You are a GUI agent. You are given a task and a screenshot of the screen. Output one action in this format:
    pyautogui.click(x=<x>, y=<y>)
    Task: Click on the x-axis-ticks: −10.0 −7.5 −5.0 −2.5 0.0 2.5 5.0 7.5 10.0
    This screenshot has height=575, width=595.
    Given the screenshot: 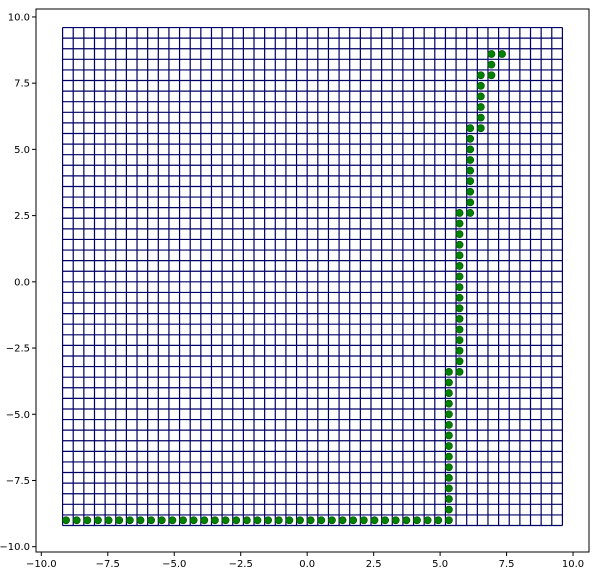 What is the action you would take?
    pyautogui.click(x=305, y=561)
    